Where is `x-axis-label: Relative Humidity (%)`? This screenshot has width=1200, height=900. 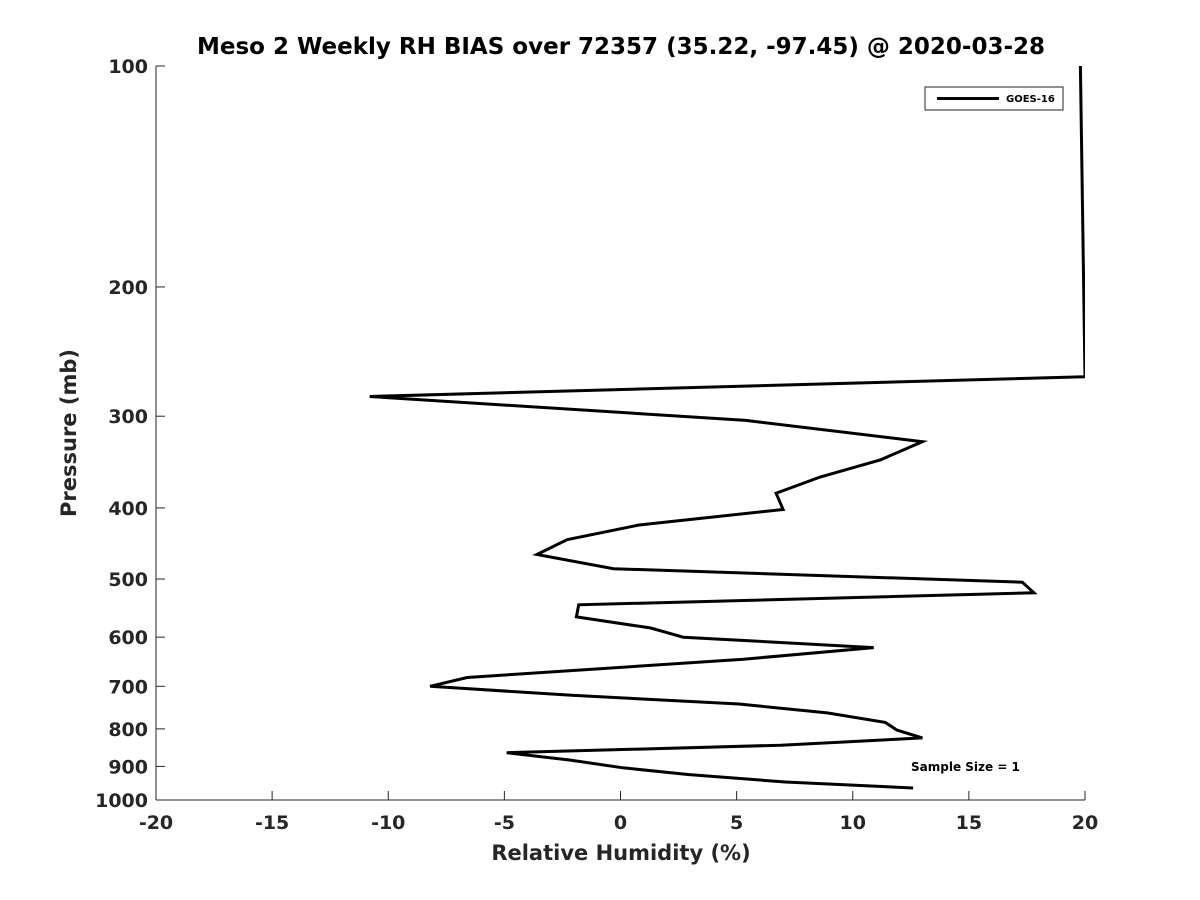
x-axis-label: Relative Humidity (%) is located at coordinates (620, 853).